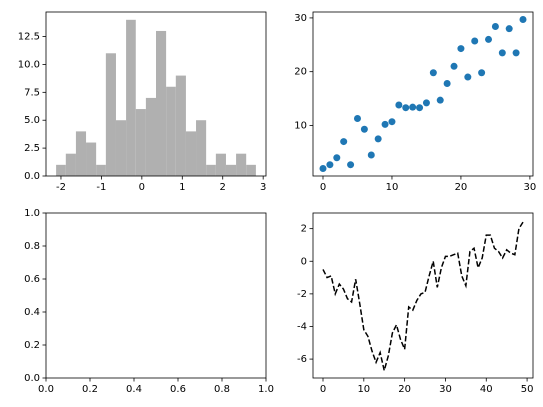 This screenshot has height=407, width=543. Describe the element at coordinates (182, 187) in the screenshot. I see `x-tick-label: 1` at that location.